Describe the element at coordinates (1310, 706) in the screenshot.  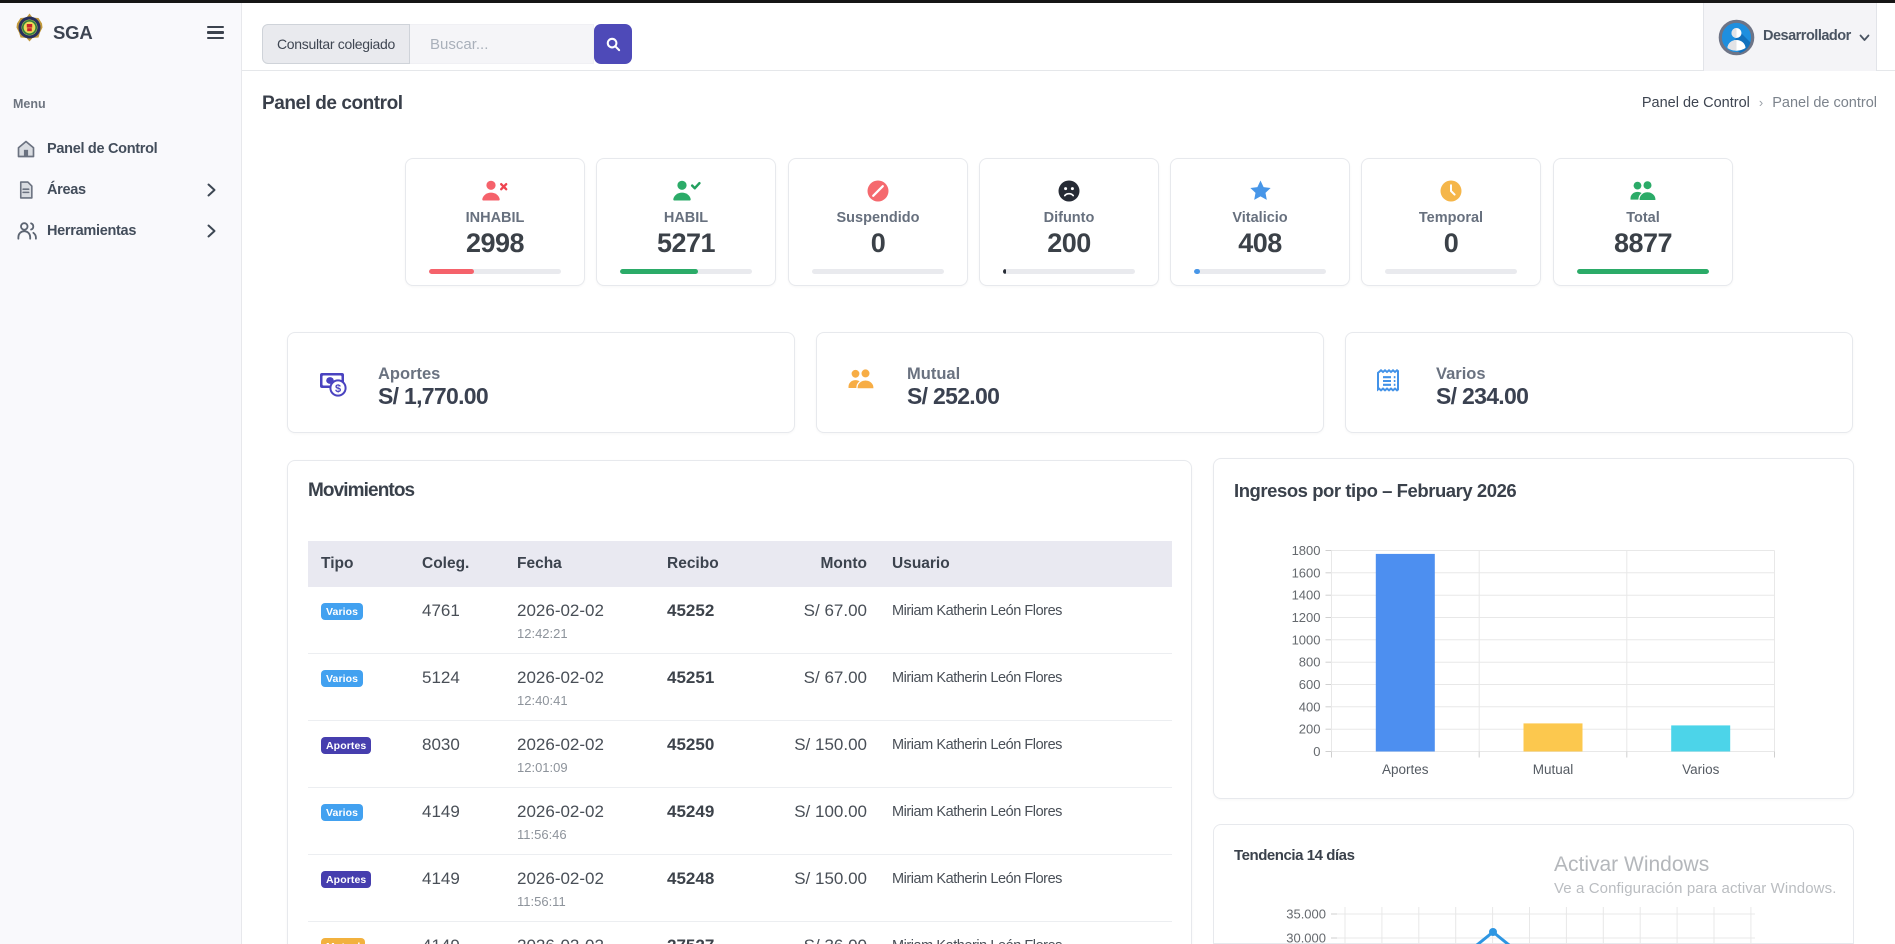
I see `svg-text: 400` at that location.